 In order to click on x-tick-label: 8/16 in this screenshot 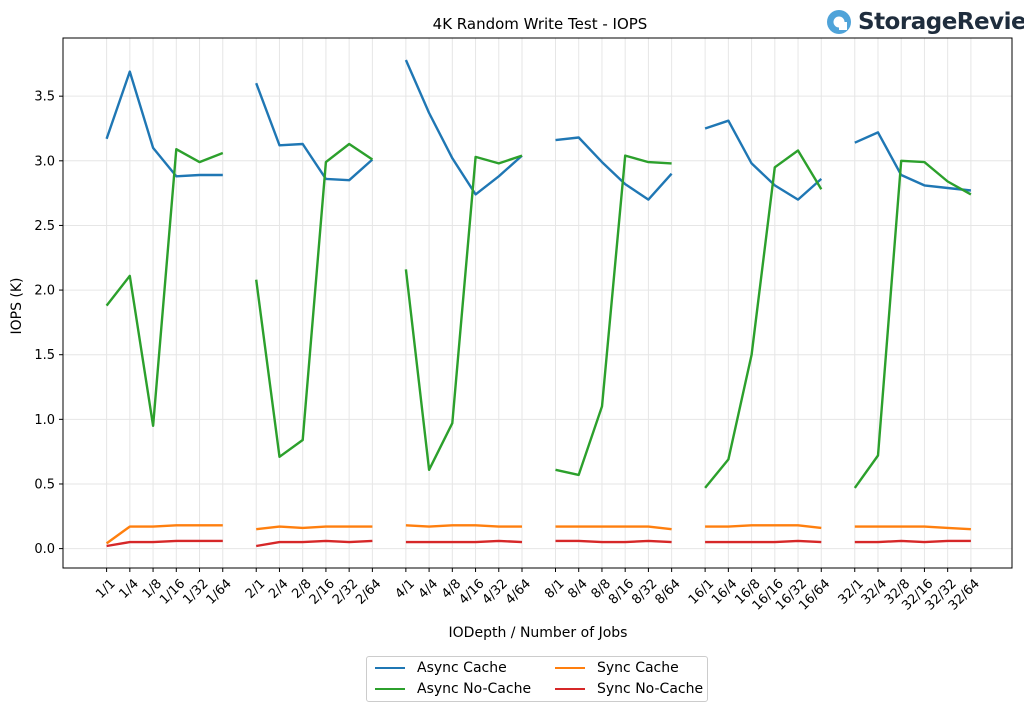, I will do `click(621, 591)`.